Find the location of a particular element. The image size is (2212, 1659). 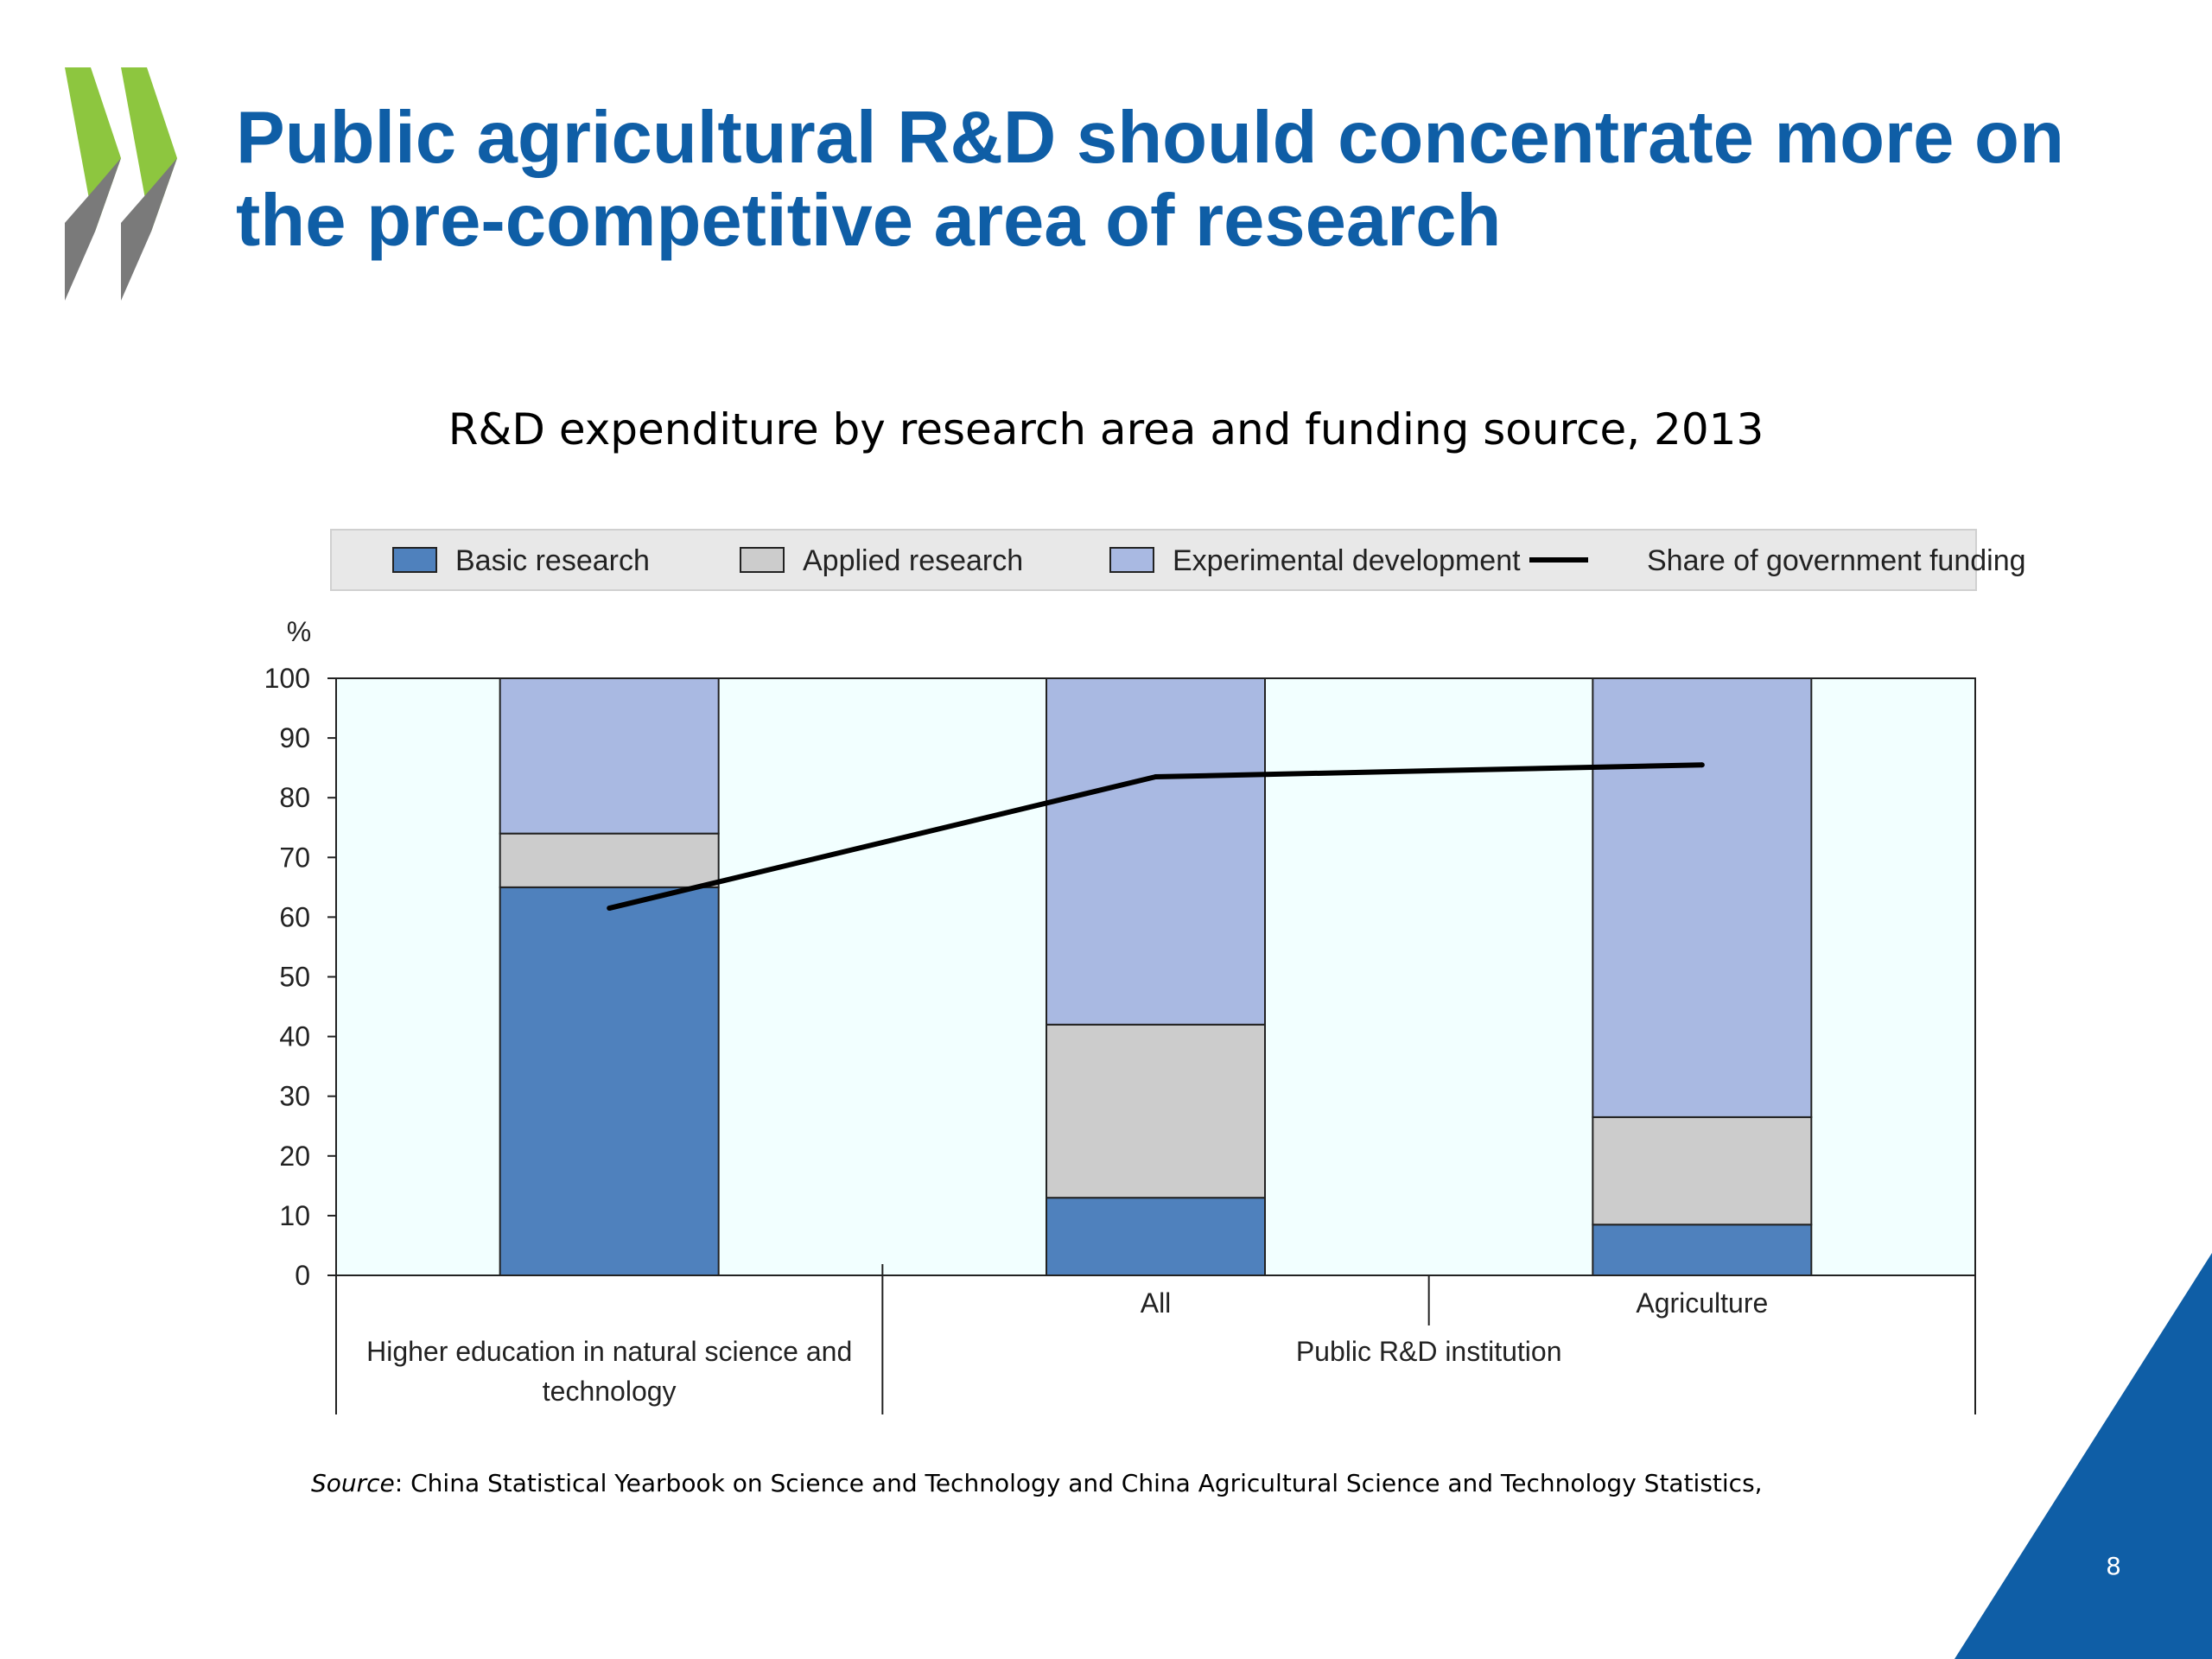

bar-basic-research-higher-education-in-natural-science-and-technology is located at coordinates (609, 1081).